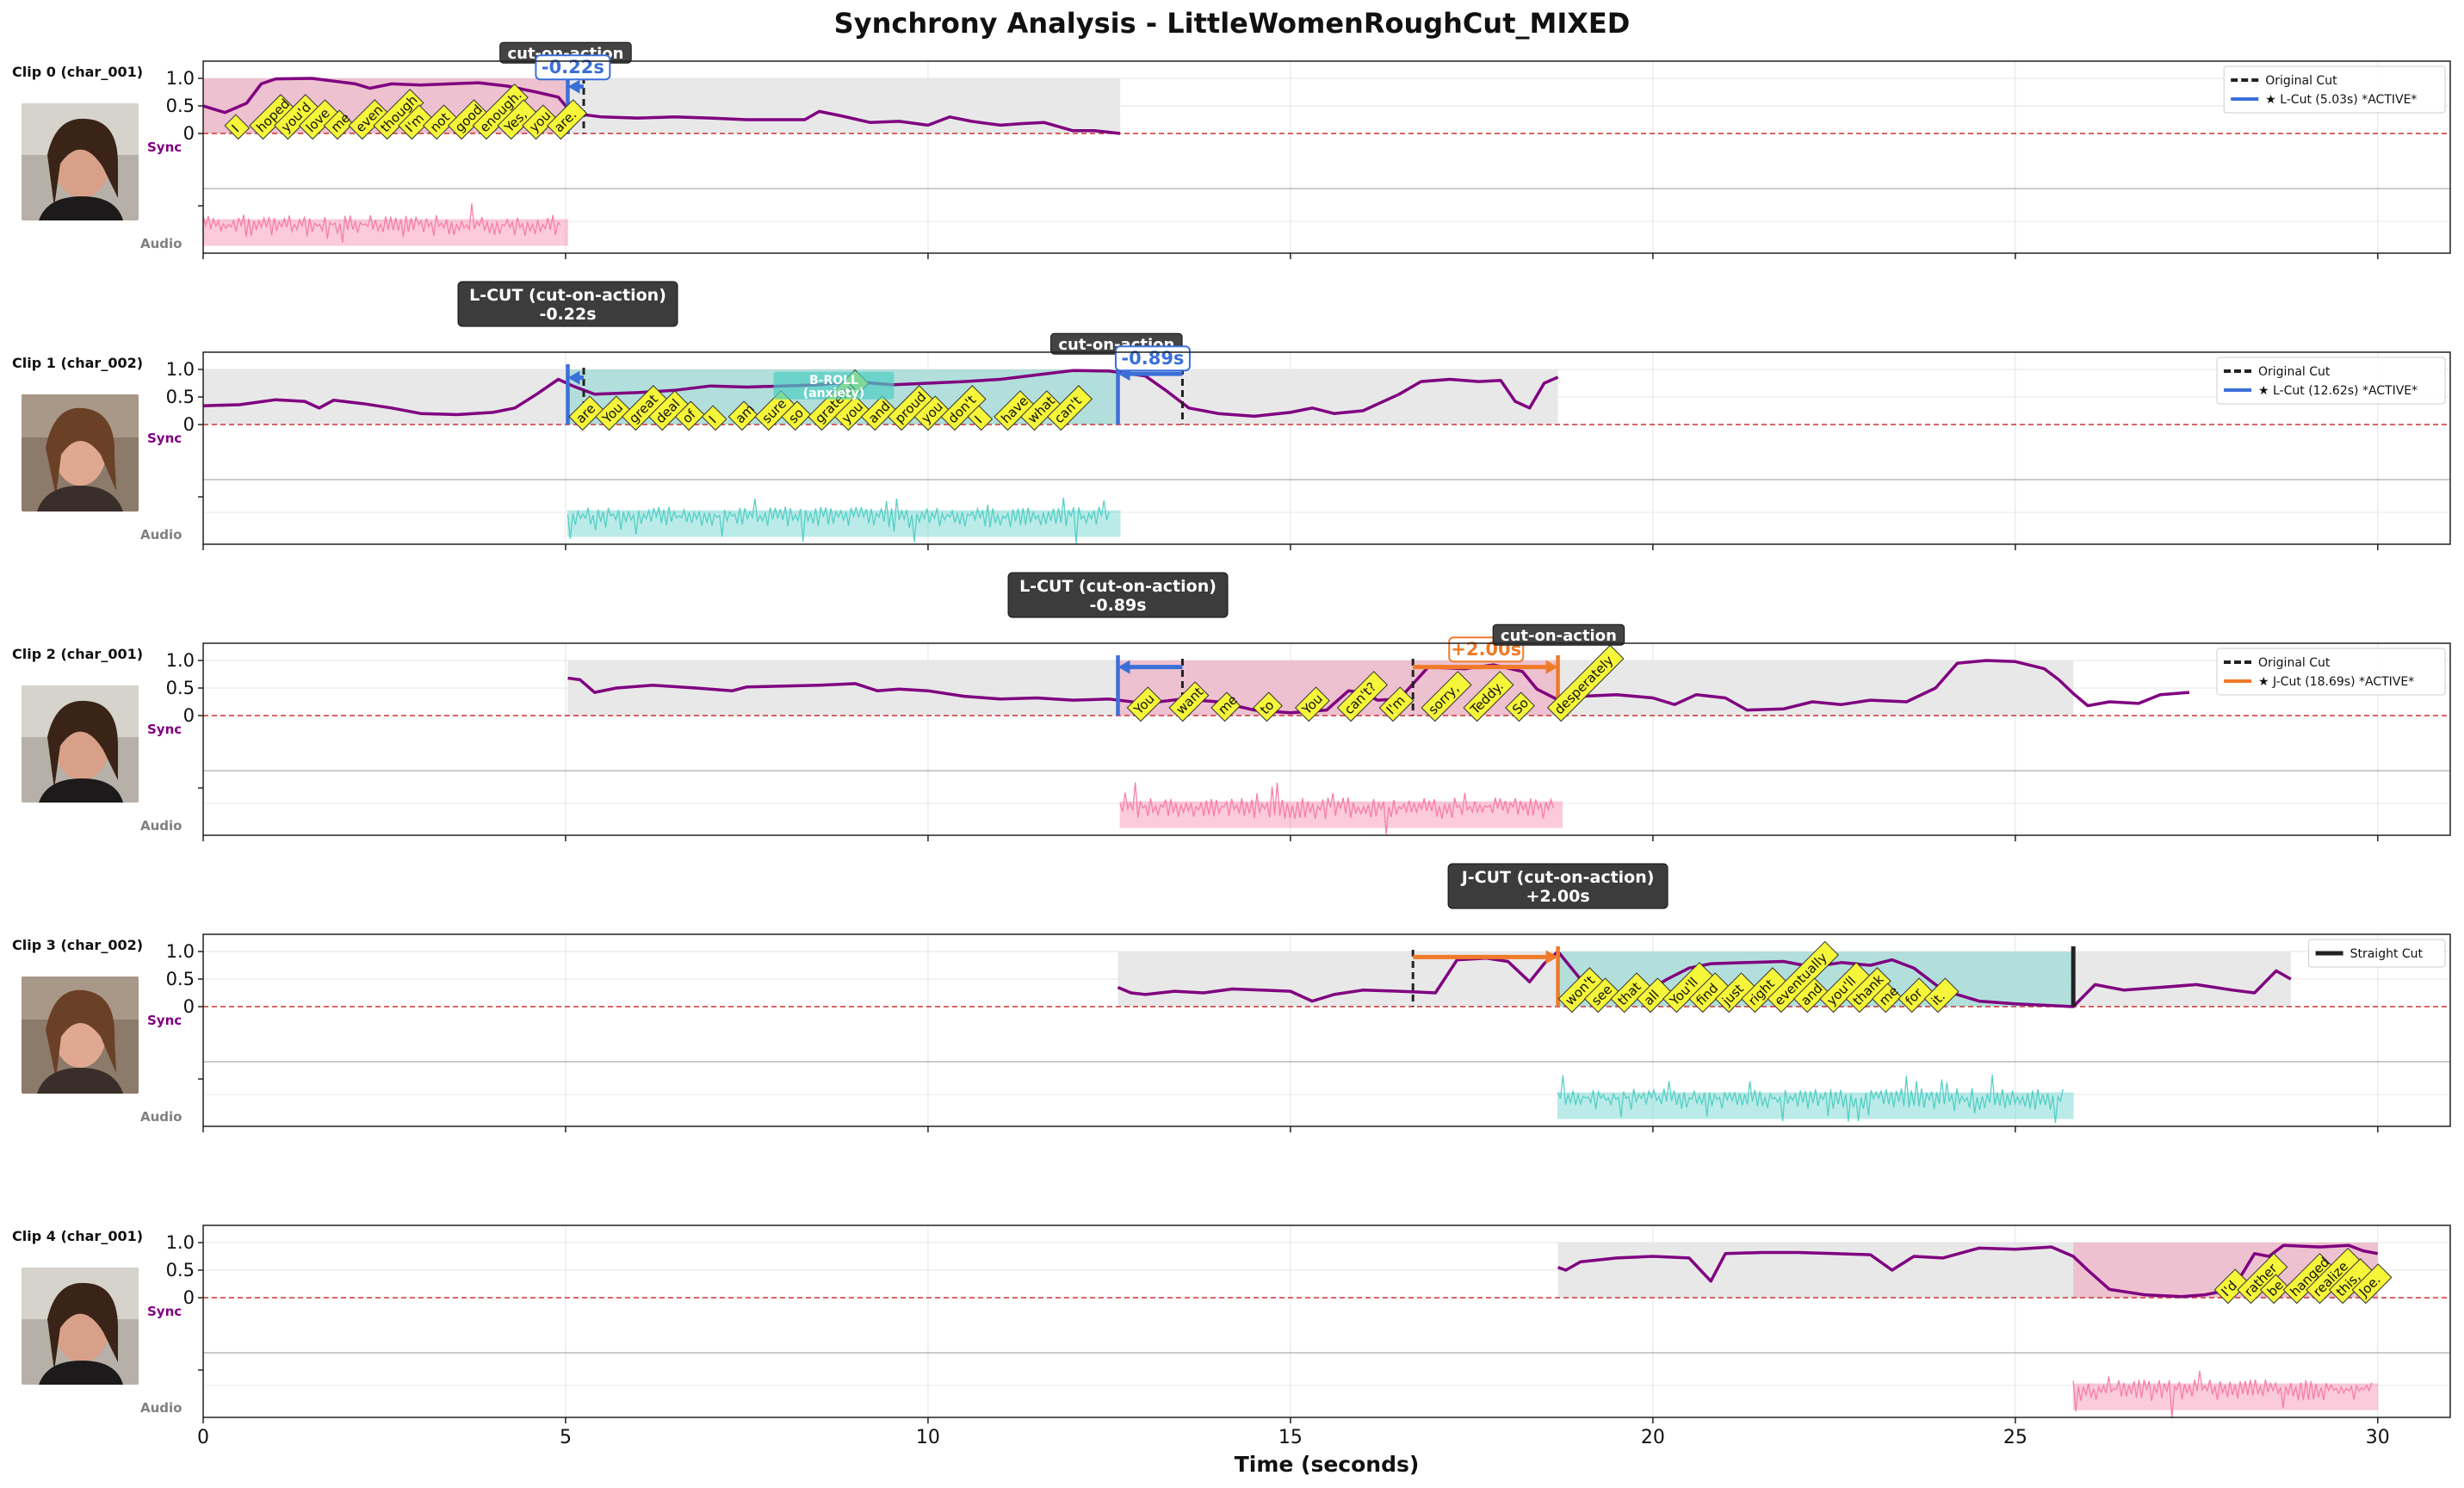 The width and height of the screenshot is (2464, 1488). I want to click on legend-entry: ★ J-Cut (18.69s) *ACTIVE*, so click(2336, 682).